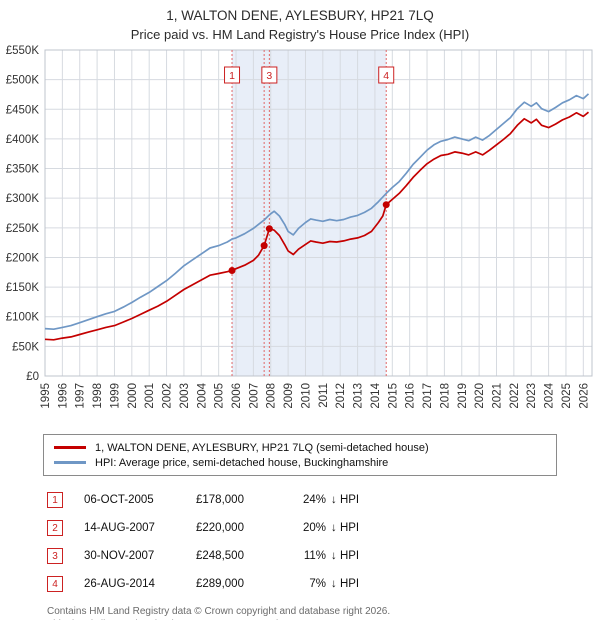  I want to click on x-axis-tick-label: 2003, so click(185, 396).